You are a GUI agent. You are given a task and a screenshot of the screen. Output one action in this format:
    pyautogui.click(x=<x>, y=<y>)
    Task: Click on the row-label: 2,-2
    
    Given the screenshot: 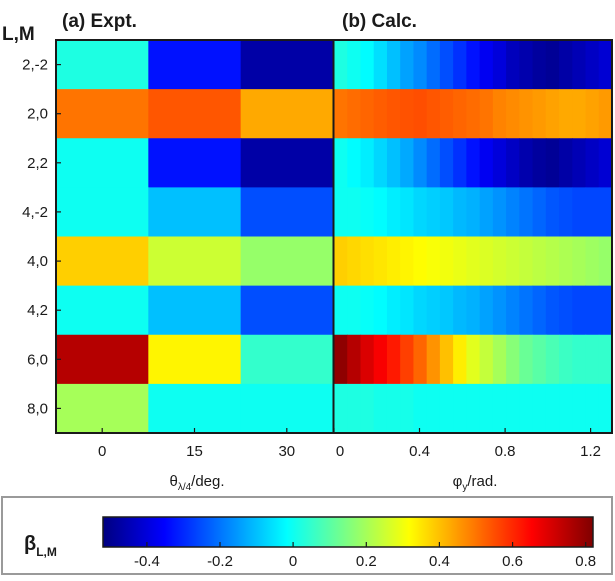 What is the action you would take?
    pyautogui.click(x=35, y=65)
    